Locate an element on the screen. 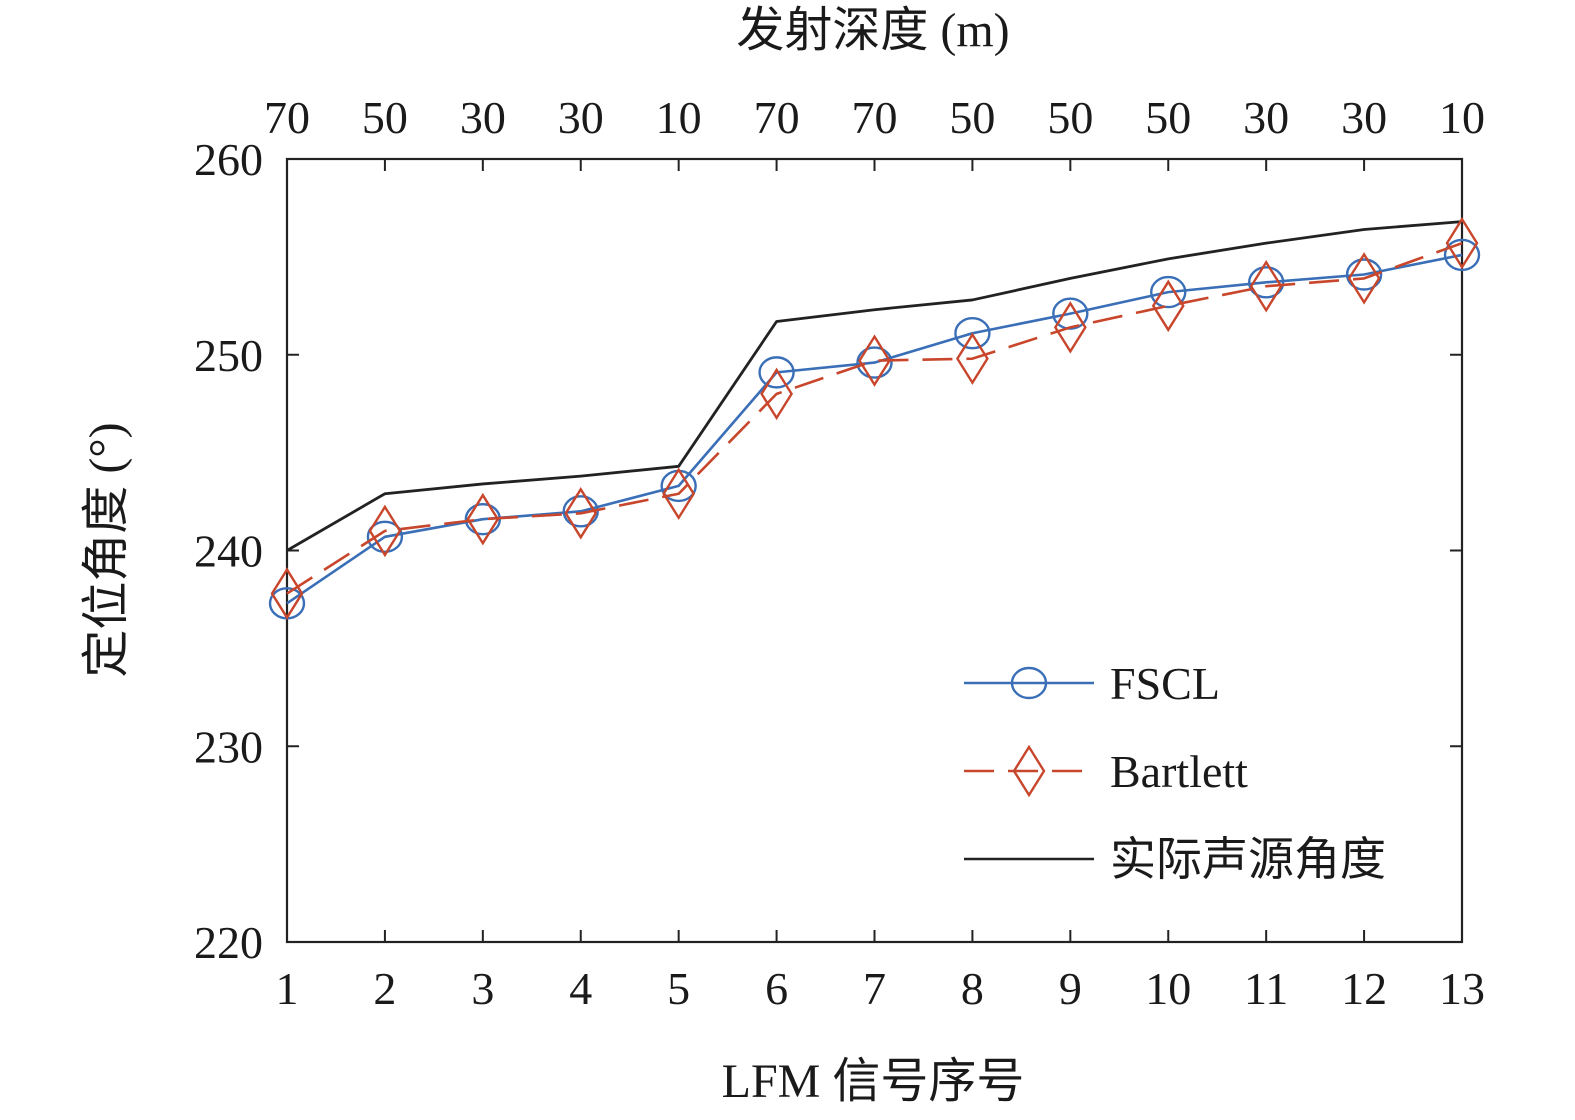 The height and width of the screenshot is (1120, 1575). legend: FSCL Bartlett 实际声源角度 is located at coordinates (1175, 771).